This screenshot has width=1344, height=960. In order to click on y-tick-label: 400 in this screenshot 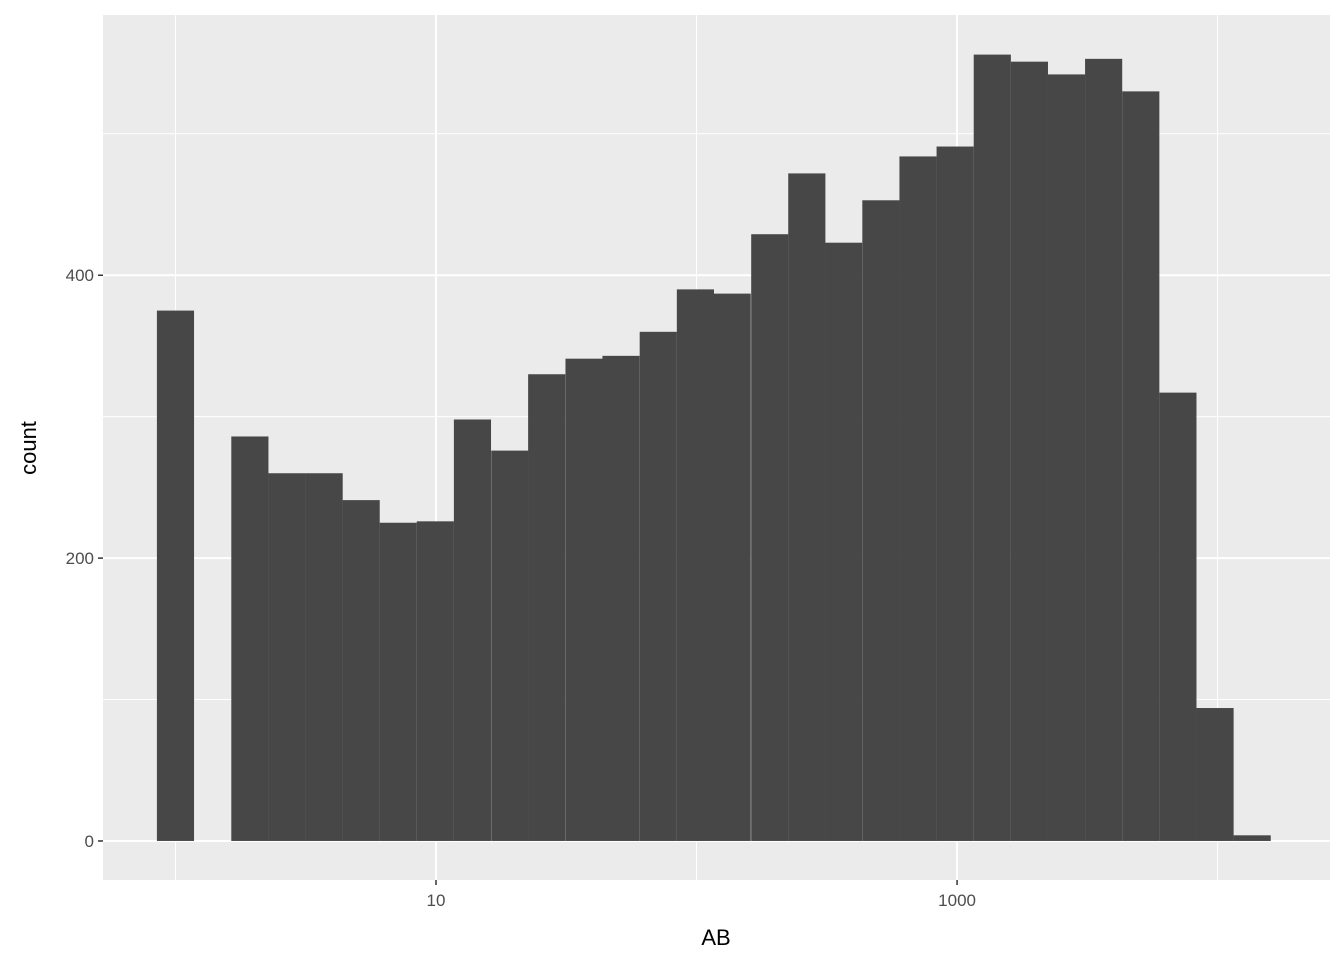, I will do `click(80, 275)`.